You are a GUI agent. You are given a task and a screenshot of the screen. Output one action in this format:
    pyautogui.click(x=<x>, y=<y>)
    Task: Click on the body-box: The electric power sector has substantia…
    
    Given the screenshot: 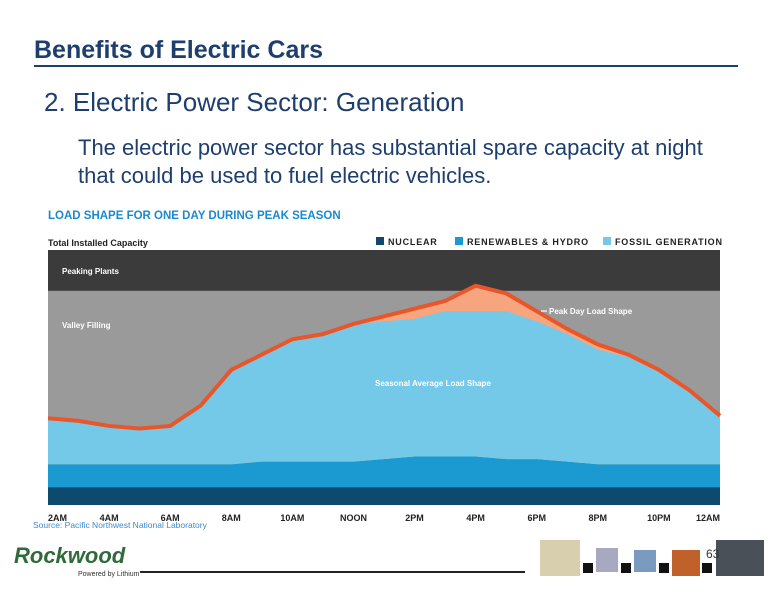 What is the action you would take?
    pyautogui.click(x=390, y=161)
    